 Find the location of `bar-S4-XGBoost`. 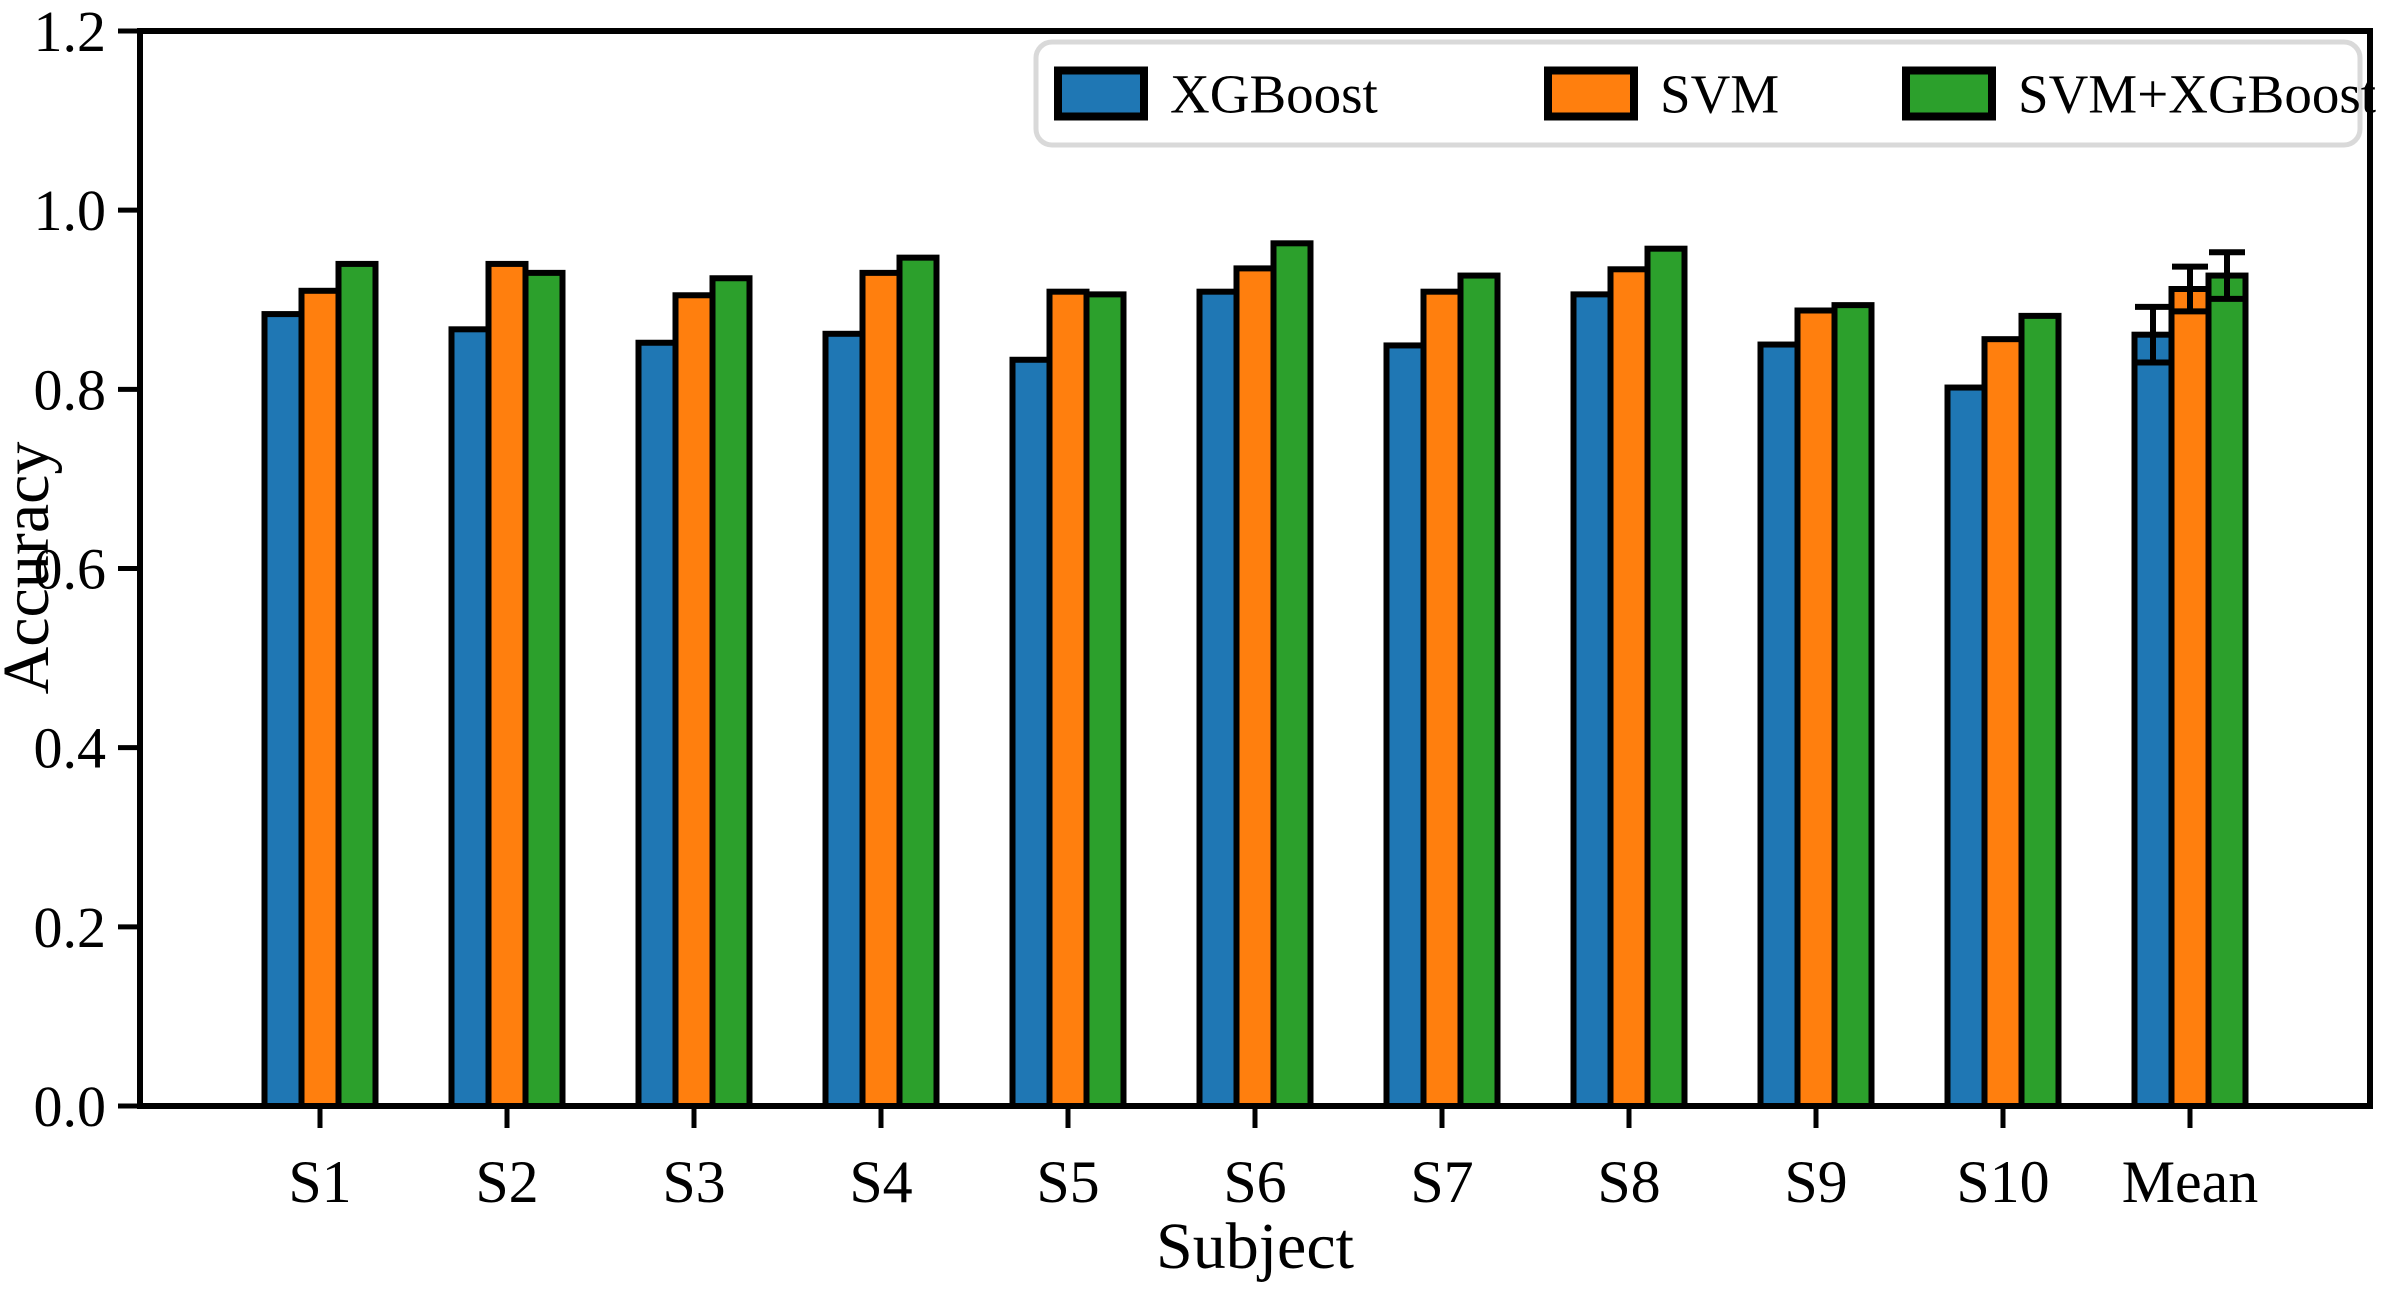

bar-S4-XGBoost is located at coordinates (844, 719).